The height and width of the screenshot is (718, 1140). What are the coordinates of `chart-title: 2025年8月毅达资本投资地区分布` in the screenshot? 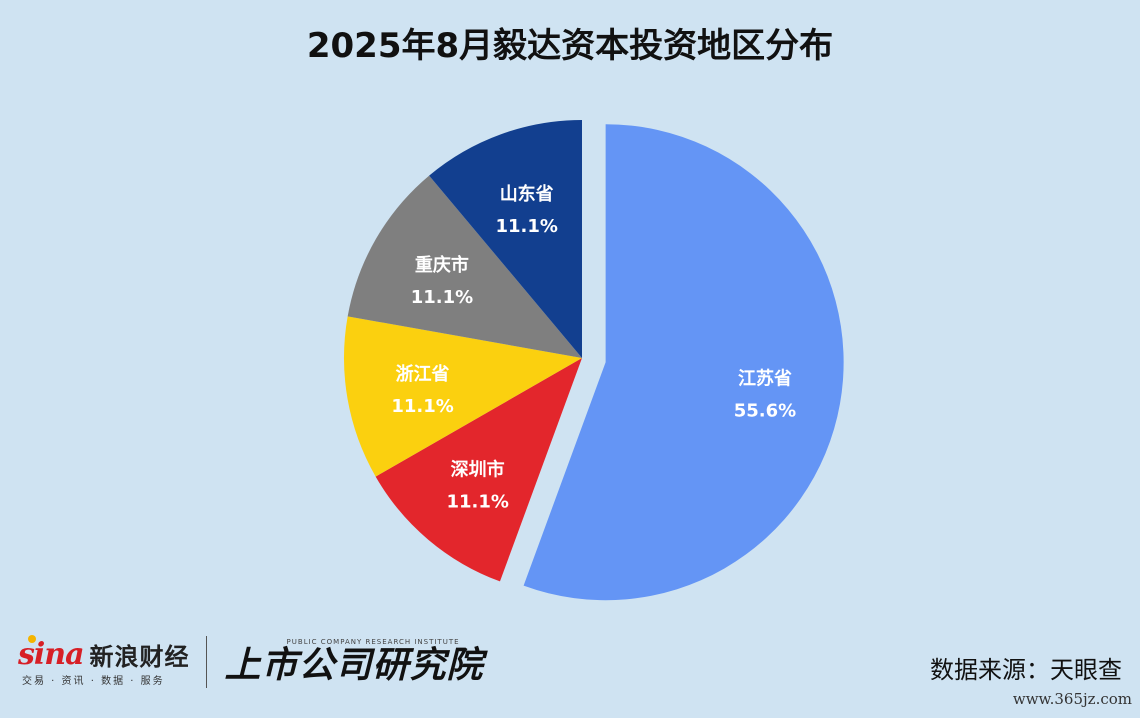 It's located at (570, 46).